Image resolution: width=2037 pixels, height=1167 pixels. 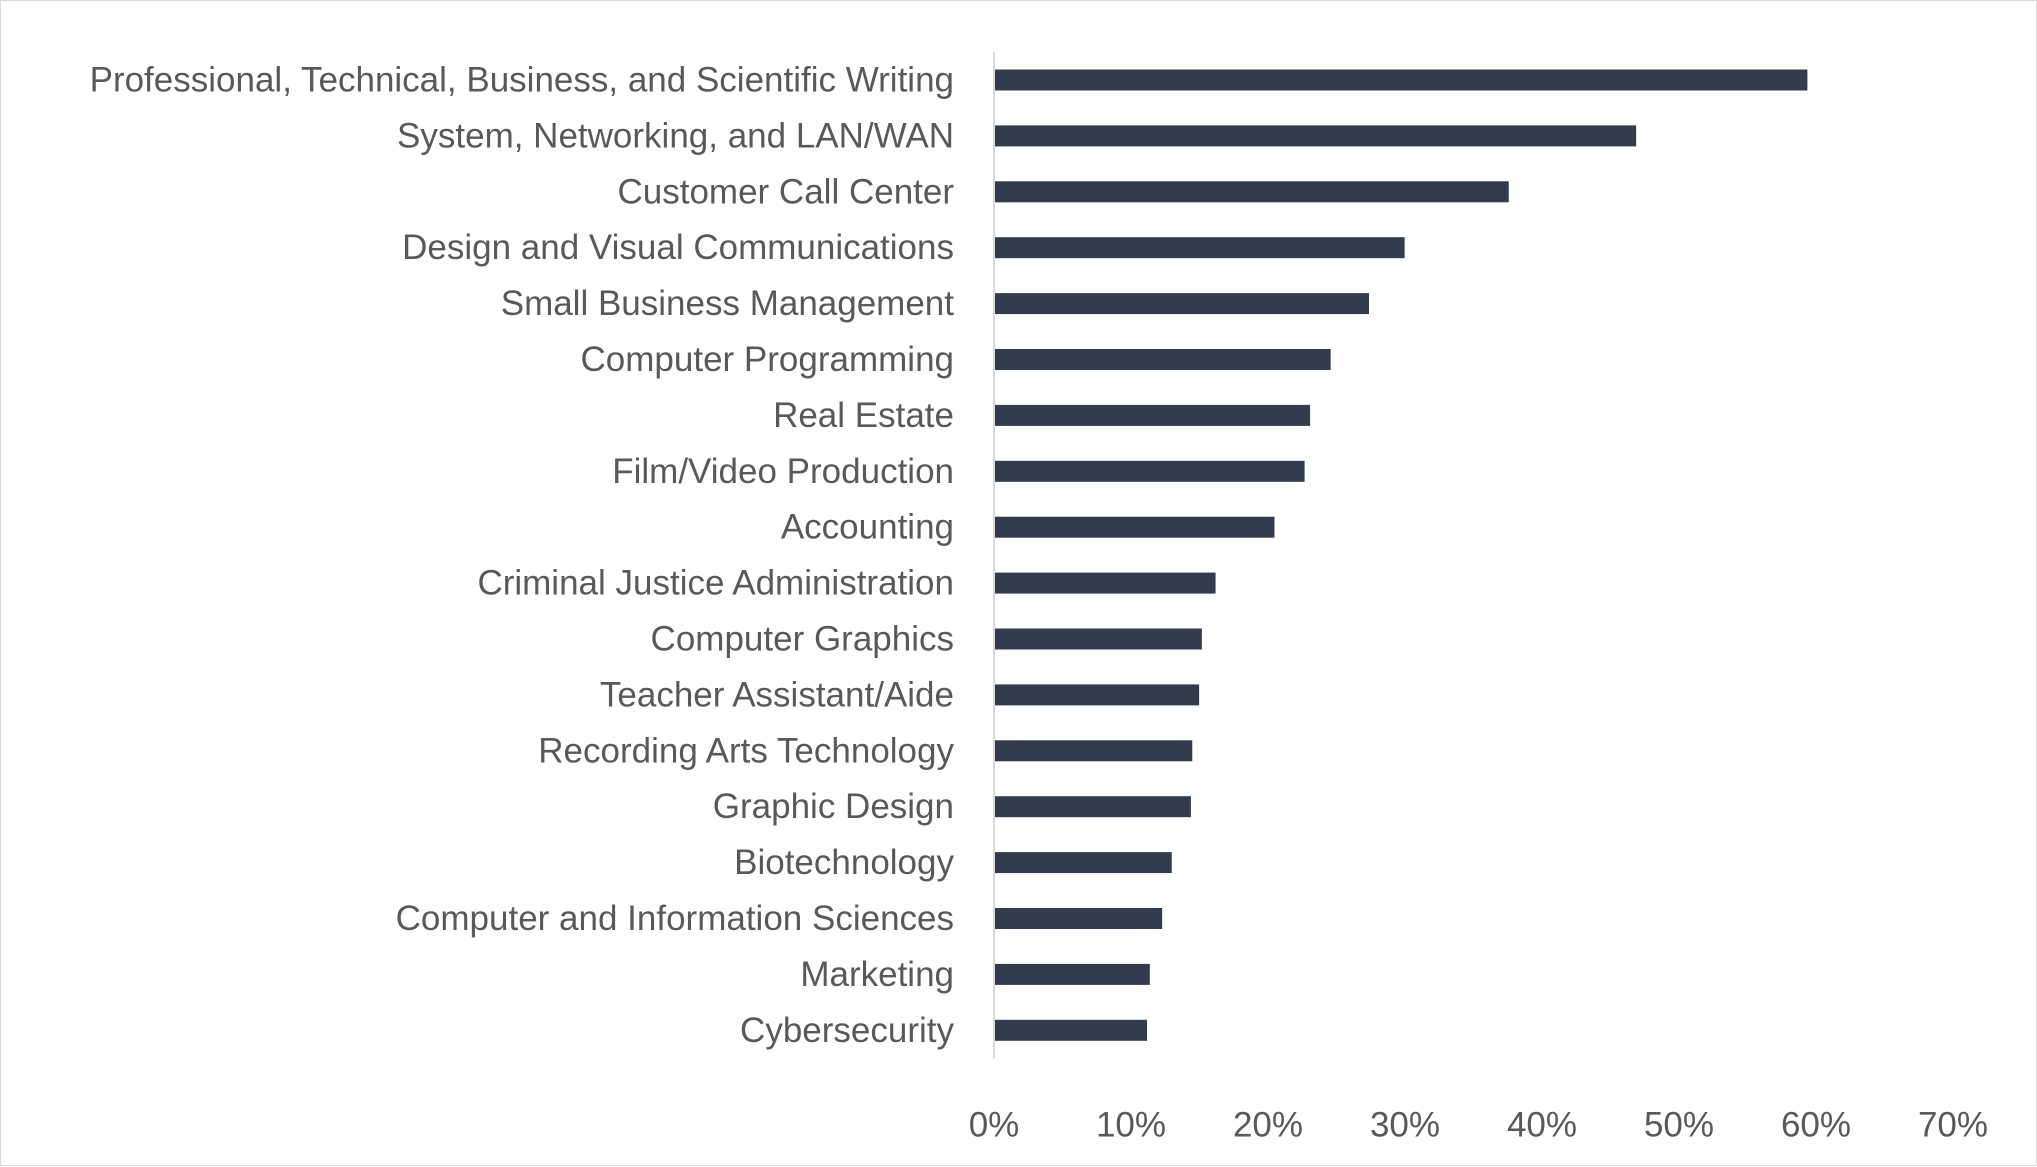 I want to click on category-label: Computer Programming, so click(x=767, y=359).